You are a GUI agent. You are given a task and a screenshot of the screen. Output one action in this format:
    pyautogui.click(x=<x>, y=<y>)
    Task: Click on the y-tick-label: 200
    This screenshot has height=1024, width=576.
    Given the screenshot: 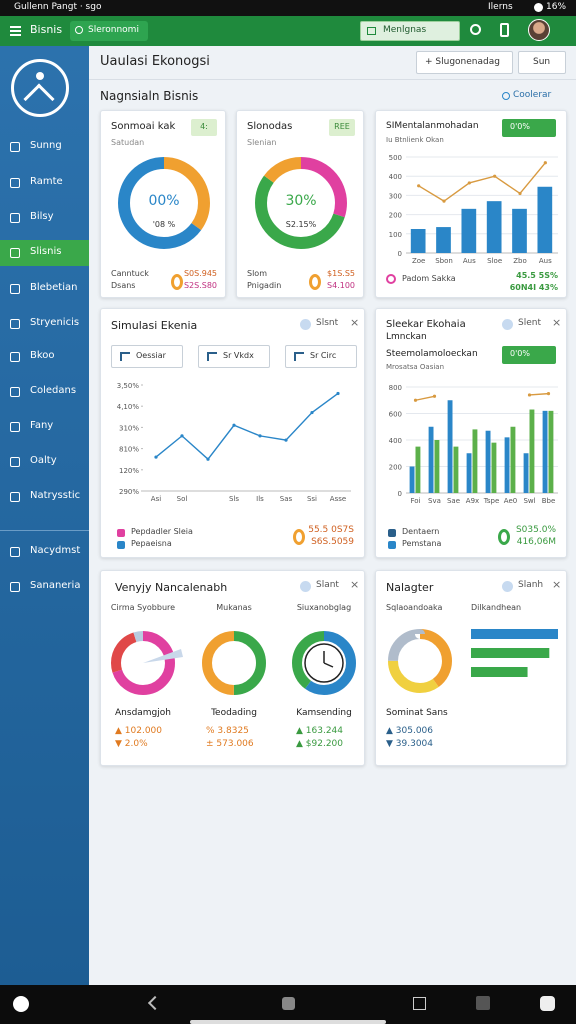 What is the action you would take?
    pyautogui.click(x=395, y=216)
    